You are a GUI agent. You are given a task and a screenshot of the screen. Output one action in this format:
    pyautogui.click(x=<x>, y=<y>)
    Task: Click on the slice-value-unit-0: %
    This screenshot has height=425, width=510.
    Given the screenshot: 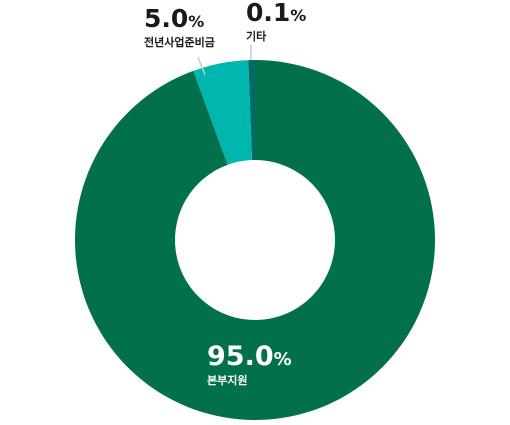 What is the action you would take?
    pyautogui.click(x=283, y=359)
    